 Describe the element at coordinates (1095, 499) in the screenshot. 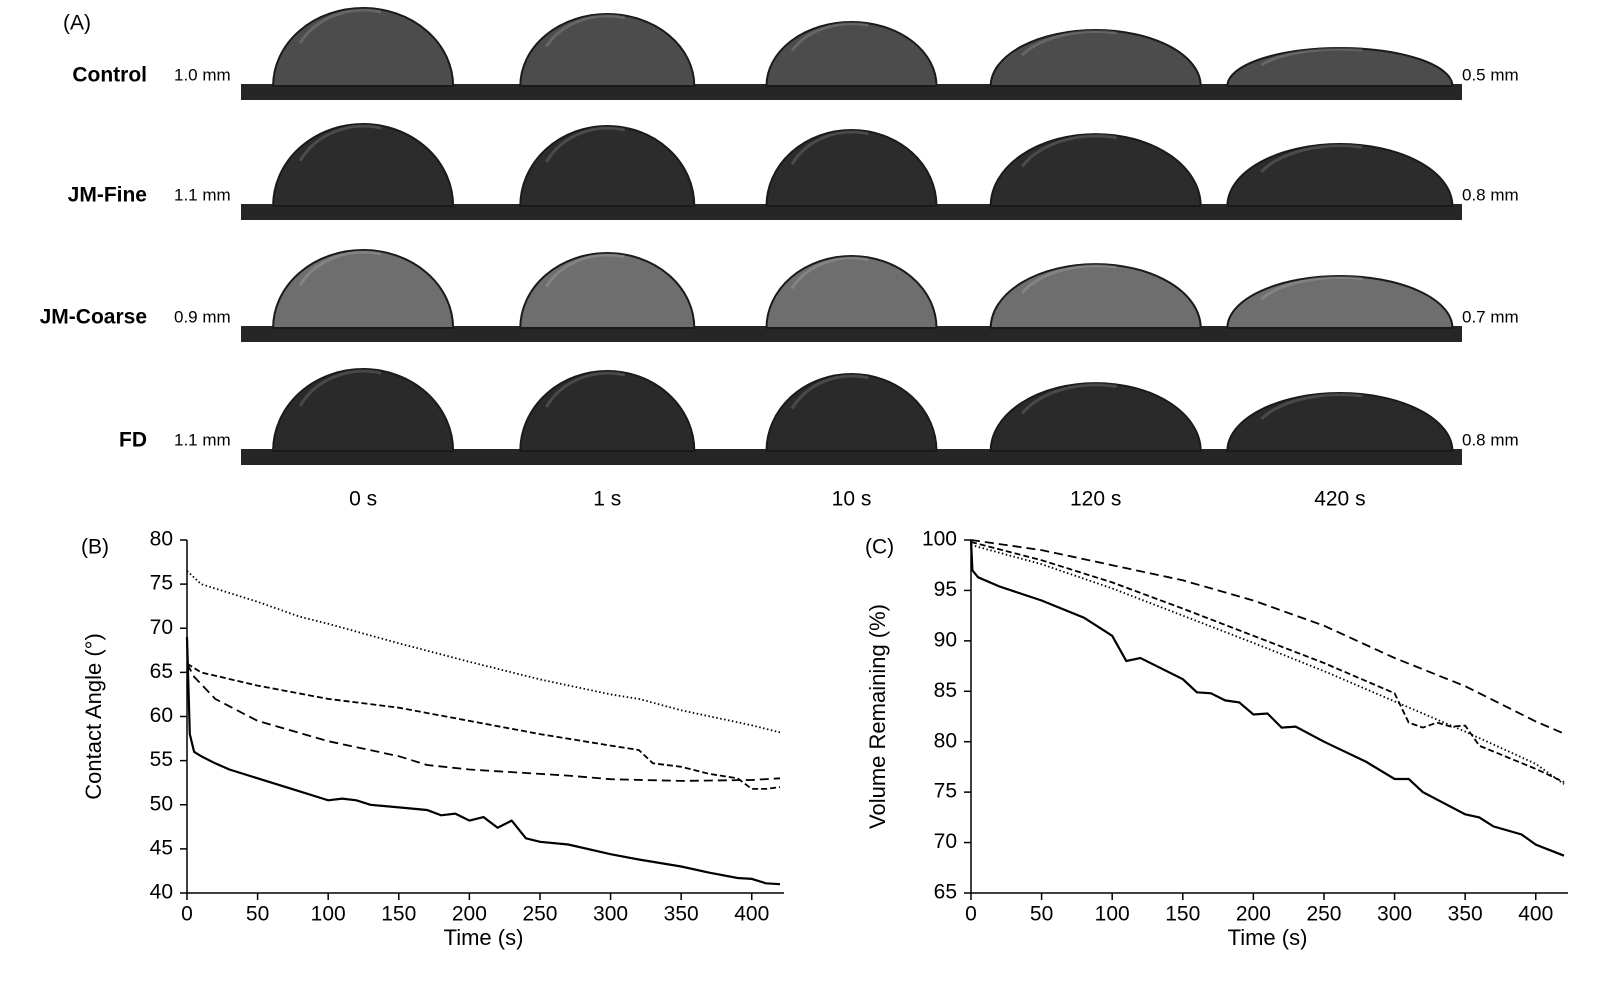

I see `time-label: 120 s` at that location.